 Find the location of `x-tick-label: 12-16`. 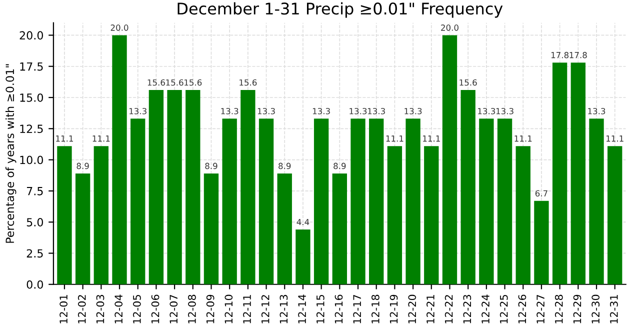

x-tick-label: 12-16 is located at coordinates (338, 309).